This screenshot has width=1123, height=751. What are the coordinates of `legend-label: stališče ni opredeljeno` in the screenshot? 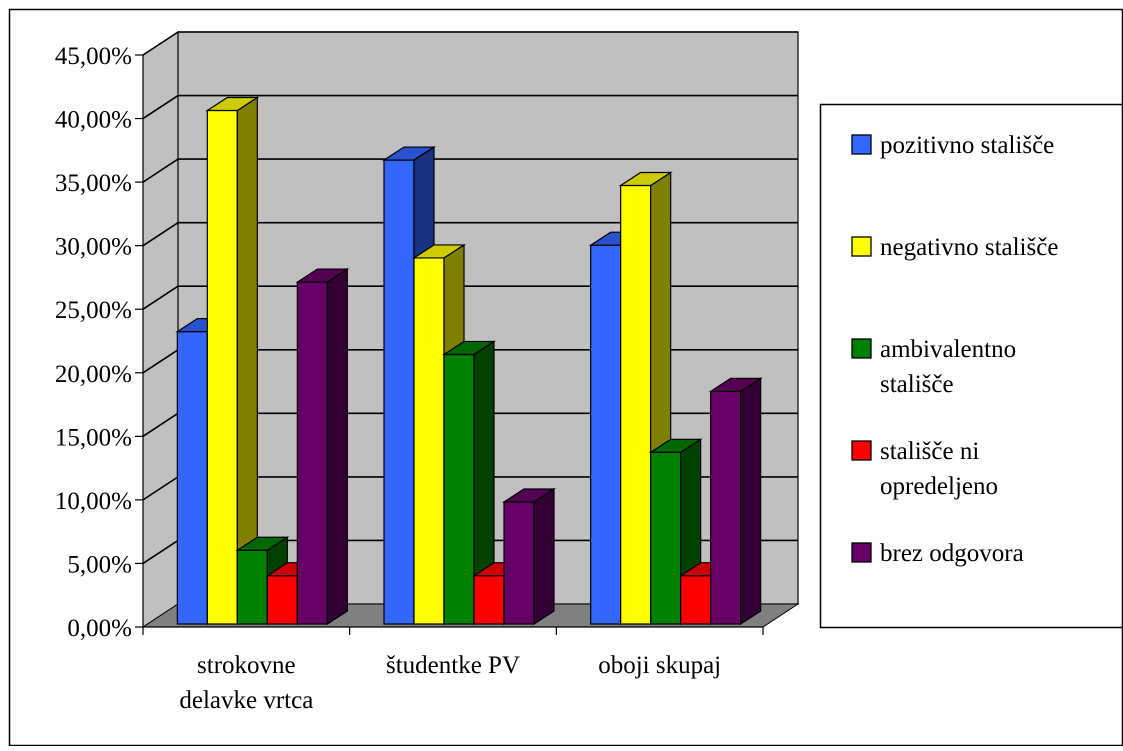 It's located at (939, 469).